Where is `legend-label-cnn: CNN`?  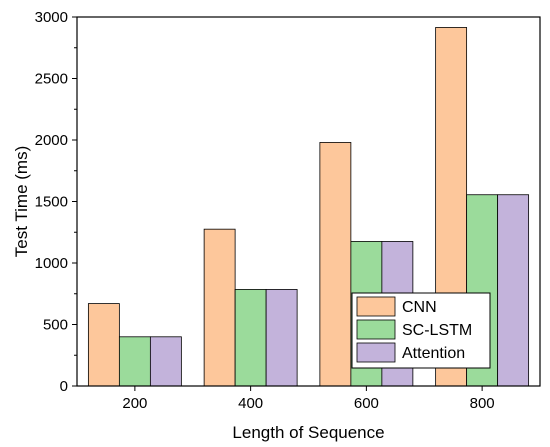
legend-label-cnn: CNN is located at coordinates (419, 307).